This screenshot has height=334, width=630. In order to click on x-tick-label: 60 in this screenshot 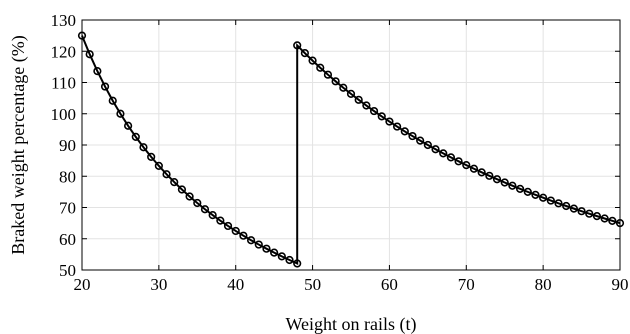, I will do `click(389, 284)`.